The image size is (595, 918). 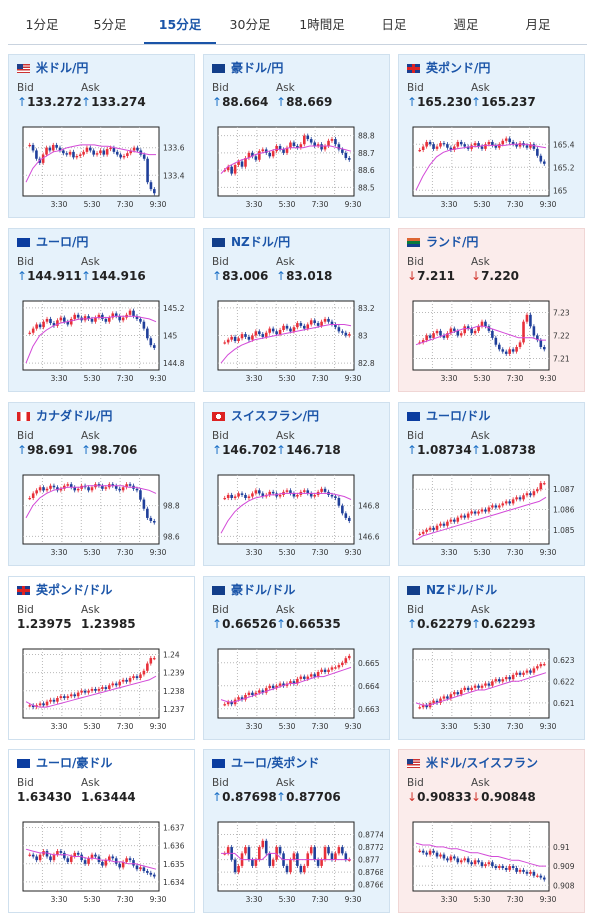 I want to click on pair-title: ユーロ/円, so click(x=52, y=242).